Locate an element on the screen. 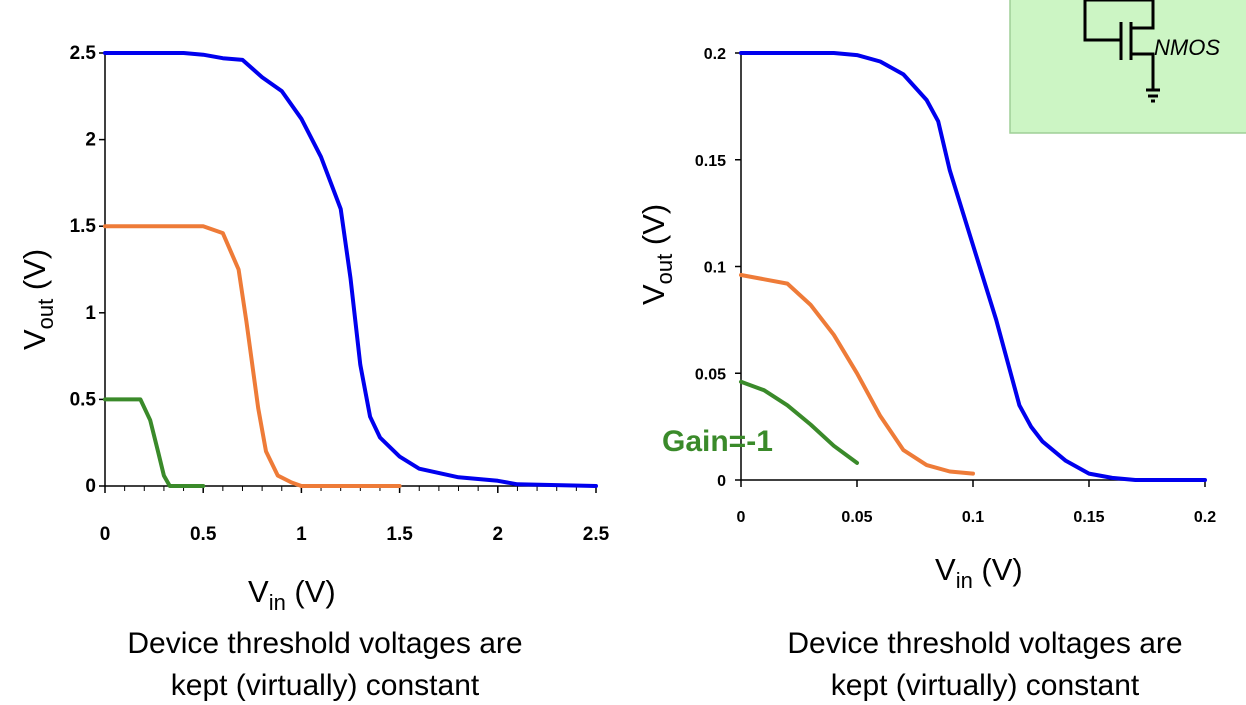  right-y-ticks: 0 0.05 0.1 0.15 0.2 is located at coordinates (718, 268).